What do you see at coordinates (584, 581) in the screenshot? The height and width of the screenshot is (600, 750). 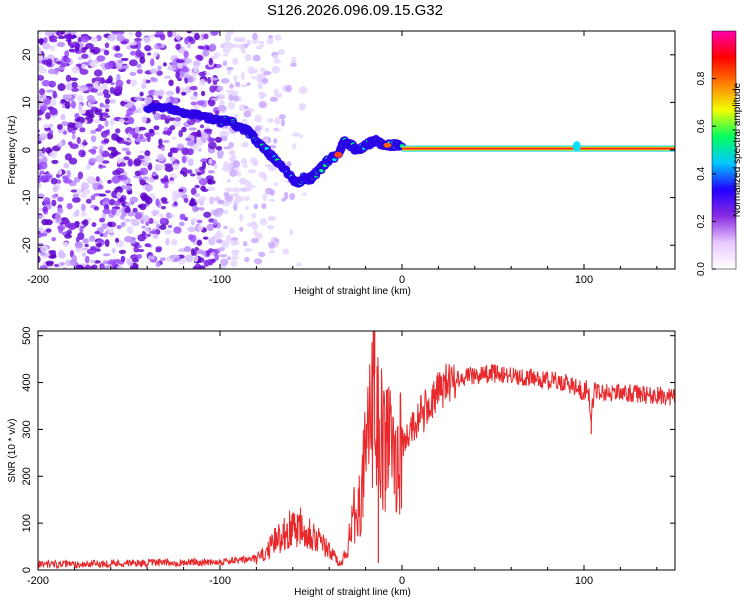 I see `snr-xtick-label: 100` at bounding box center [584, 581].